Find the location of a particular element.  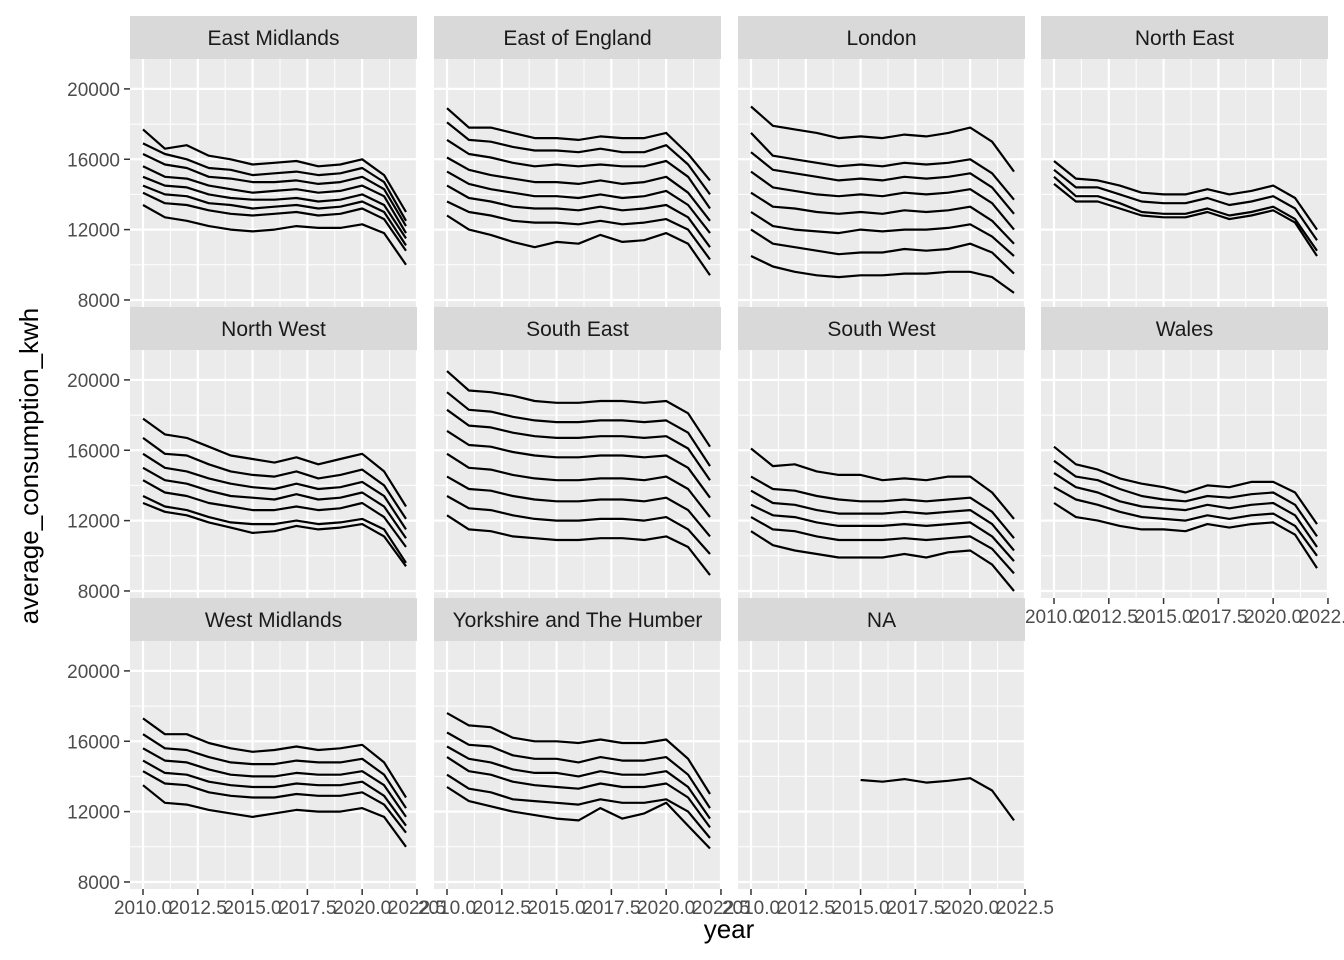

facet-panel: East of England is located at coordinates (578, 161).